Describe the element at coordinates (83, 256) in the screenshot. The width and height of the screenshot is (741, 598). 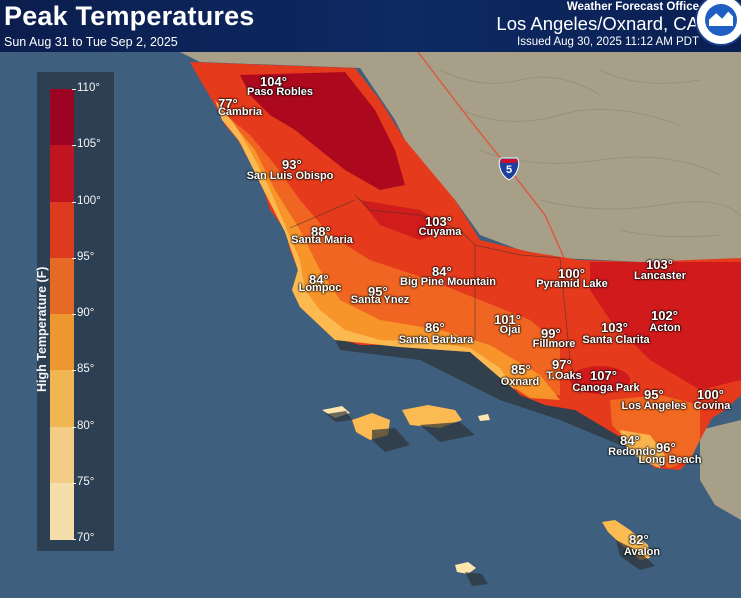
I see `legend-tick-label: 95°` at that location.